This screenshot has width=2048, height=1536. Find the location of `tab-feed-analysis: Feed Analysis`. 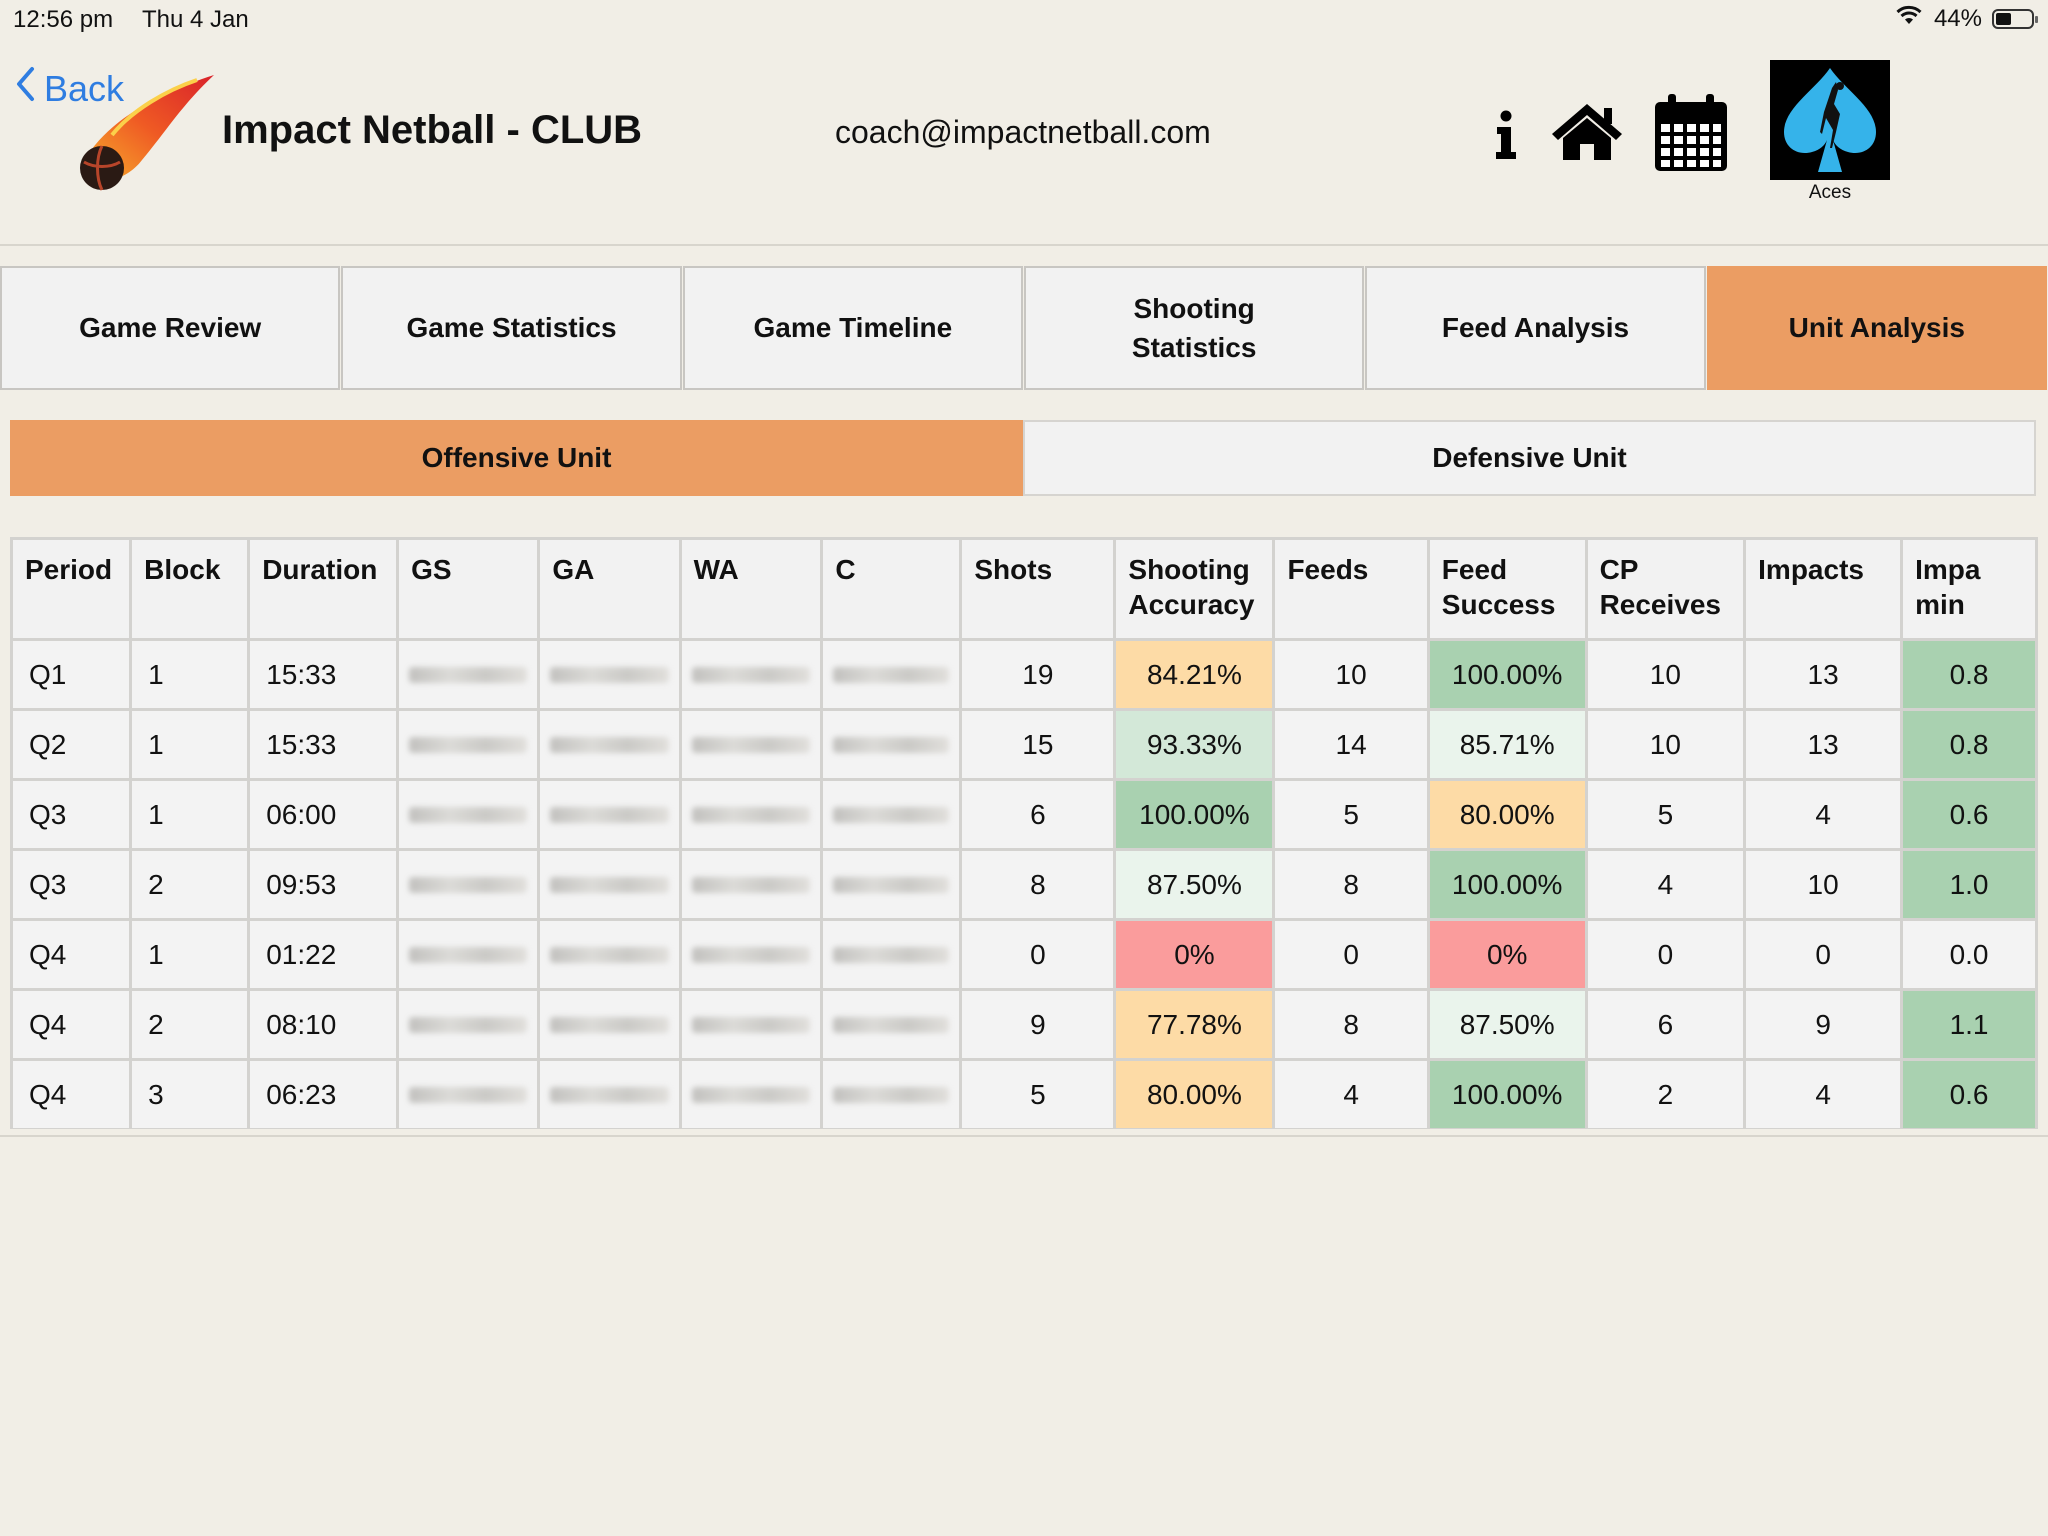

tab-feed-analysis: Feed Analysis is located at coordinates (1535, 328).